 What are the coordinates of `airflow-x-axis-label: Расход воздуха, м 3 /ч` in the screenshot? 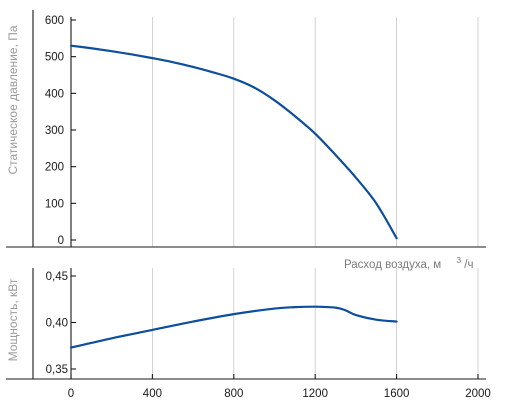 It's located at (408, 262).